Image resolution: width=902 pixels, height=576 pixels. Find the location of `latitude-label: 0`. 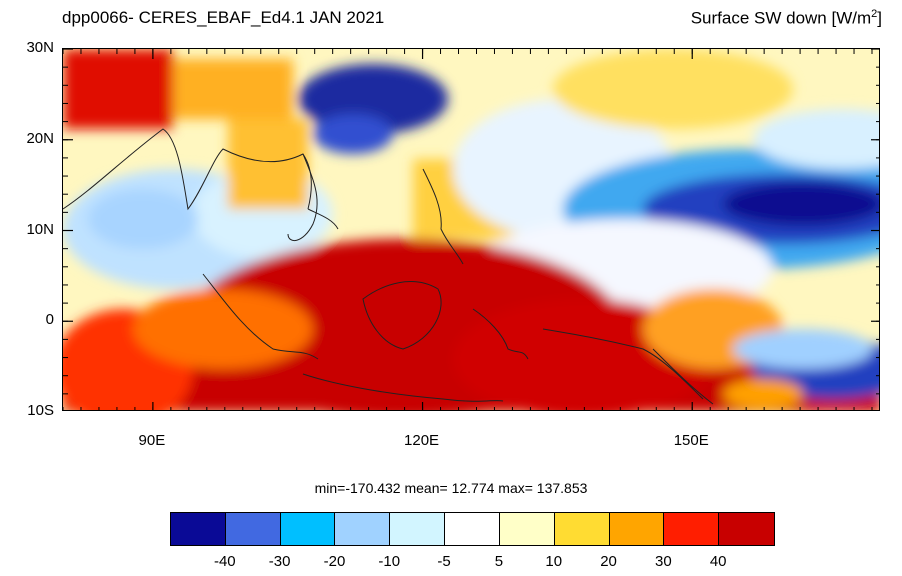

latitude-label: 0 is located at coordinates (49, 320).